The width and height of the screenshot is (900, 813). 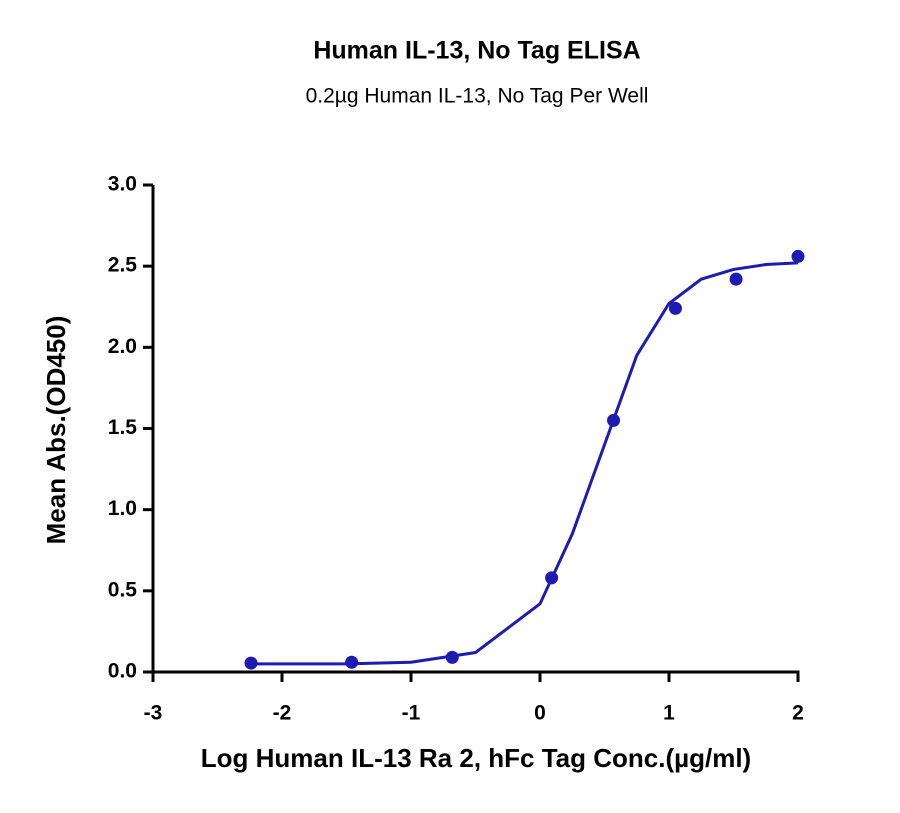 I want to click on y-axis-label: Mean Abs.(OD450), so click(x=56, y=430).